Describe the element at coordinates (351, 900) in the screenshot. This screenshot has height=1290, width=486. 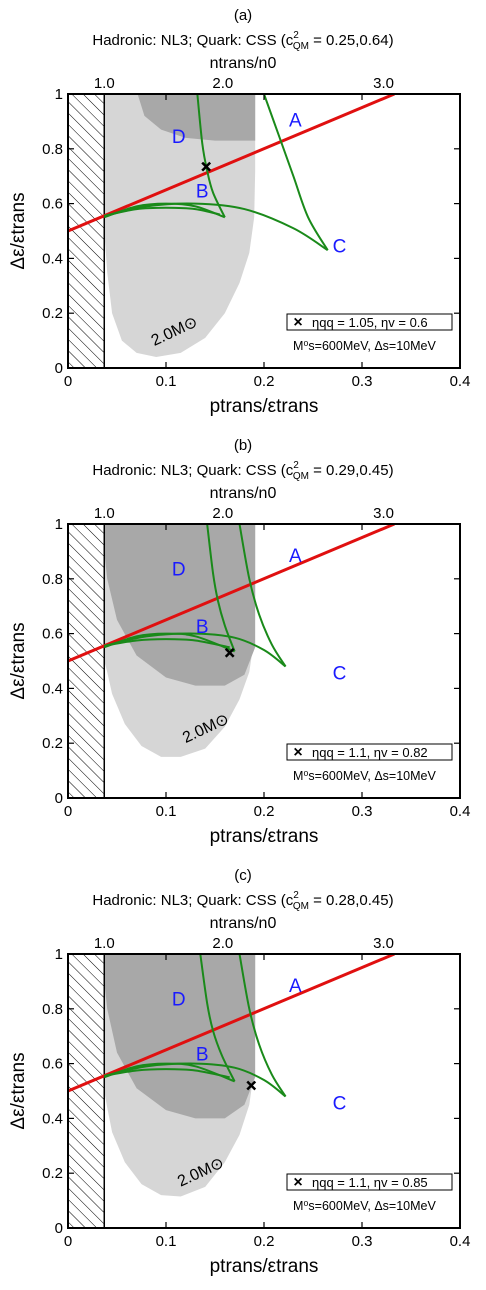
I see `title-text: = 0.28,0.45)` at that location.